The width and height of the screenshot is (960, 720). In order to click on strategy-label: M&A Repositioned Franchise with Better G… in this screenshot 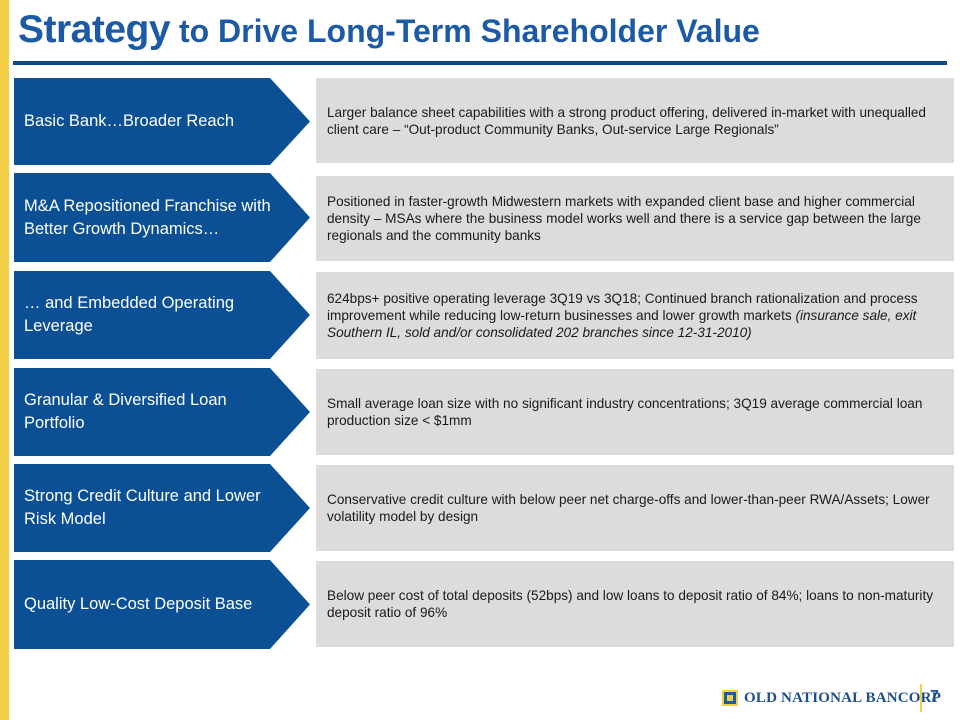, I will do `click(147, 217)`.